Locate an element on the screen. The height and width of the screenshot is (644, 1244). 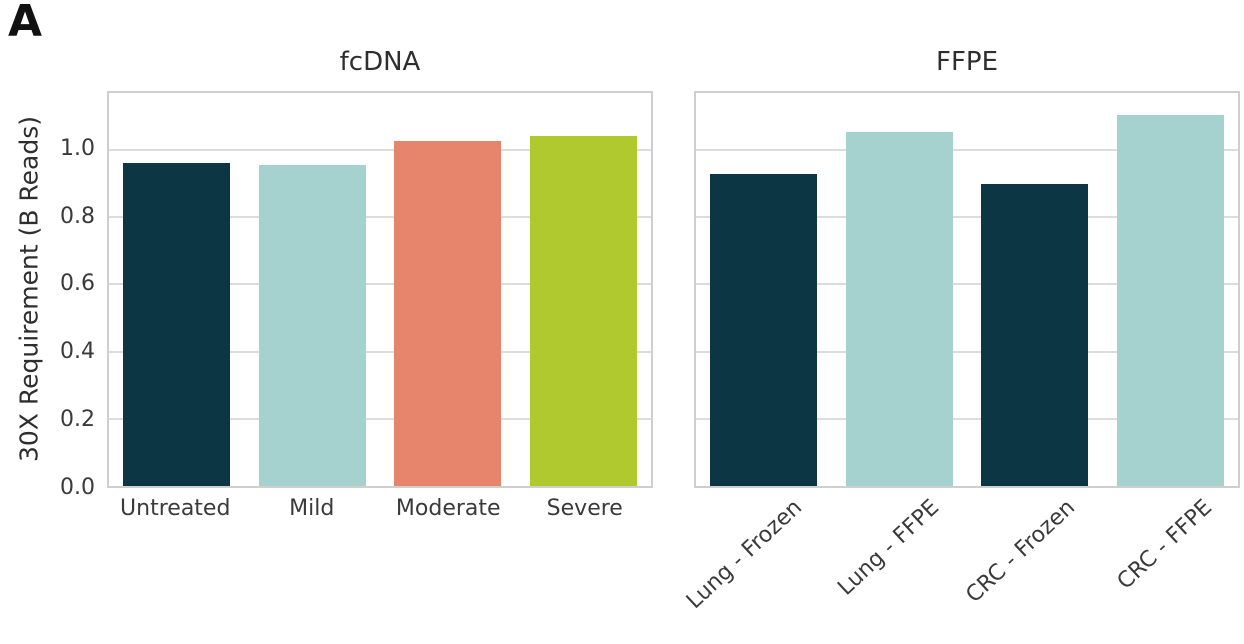
y-tick-label: 0.4 is located at coordinates (77, 352).